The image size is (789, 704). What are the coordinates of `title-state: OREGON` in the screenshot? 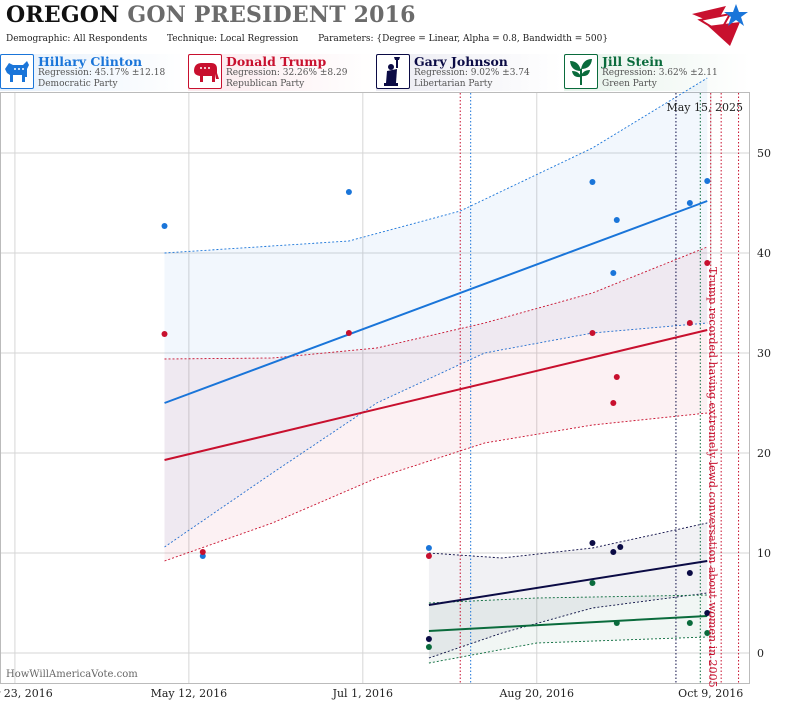 It's located at (63, 15).